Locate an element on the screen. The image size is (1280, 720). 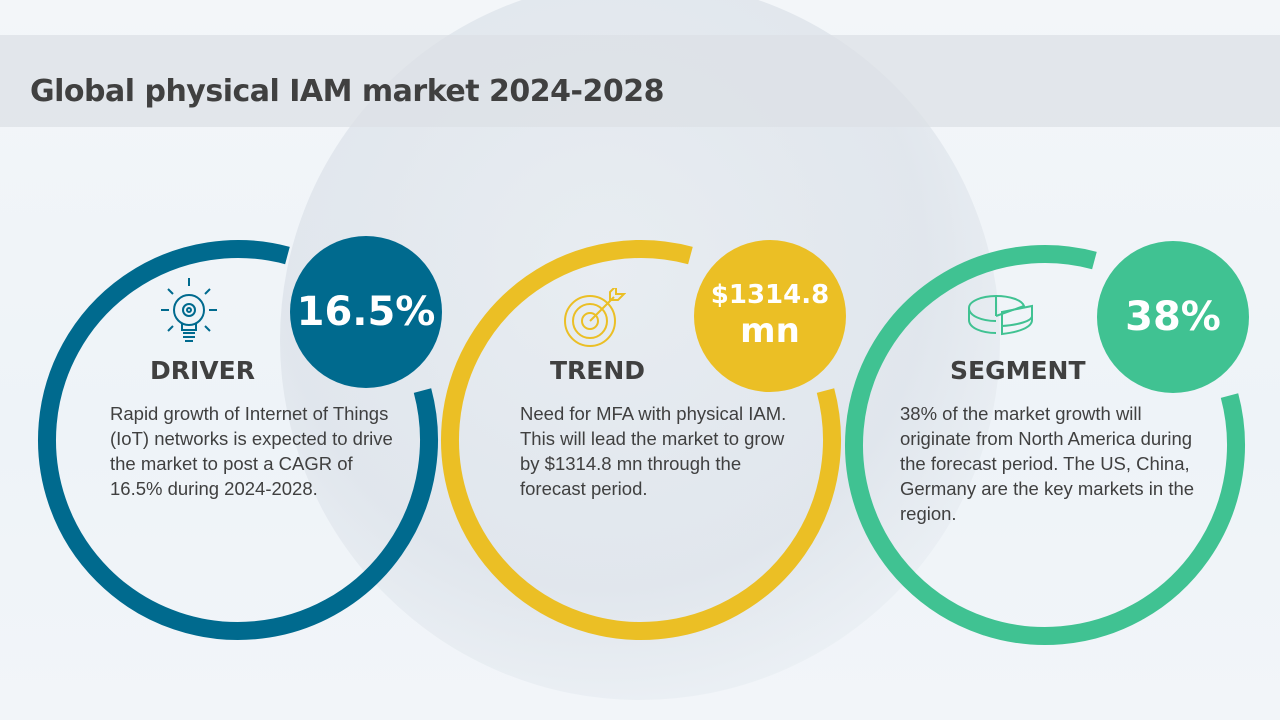
trend-value-unit: mn is located at coordinates (770, 331).